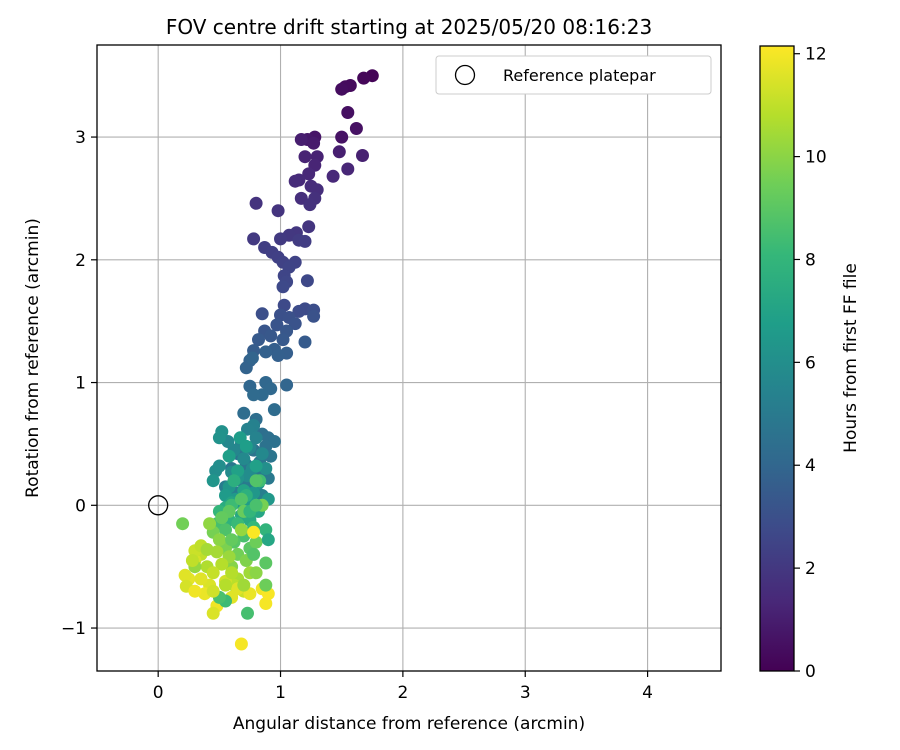 This screenshot has width=900, height=750. I want to click on colorbar-tick-label: 8, so click(810, 260).